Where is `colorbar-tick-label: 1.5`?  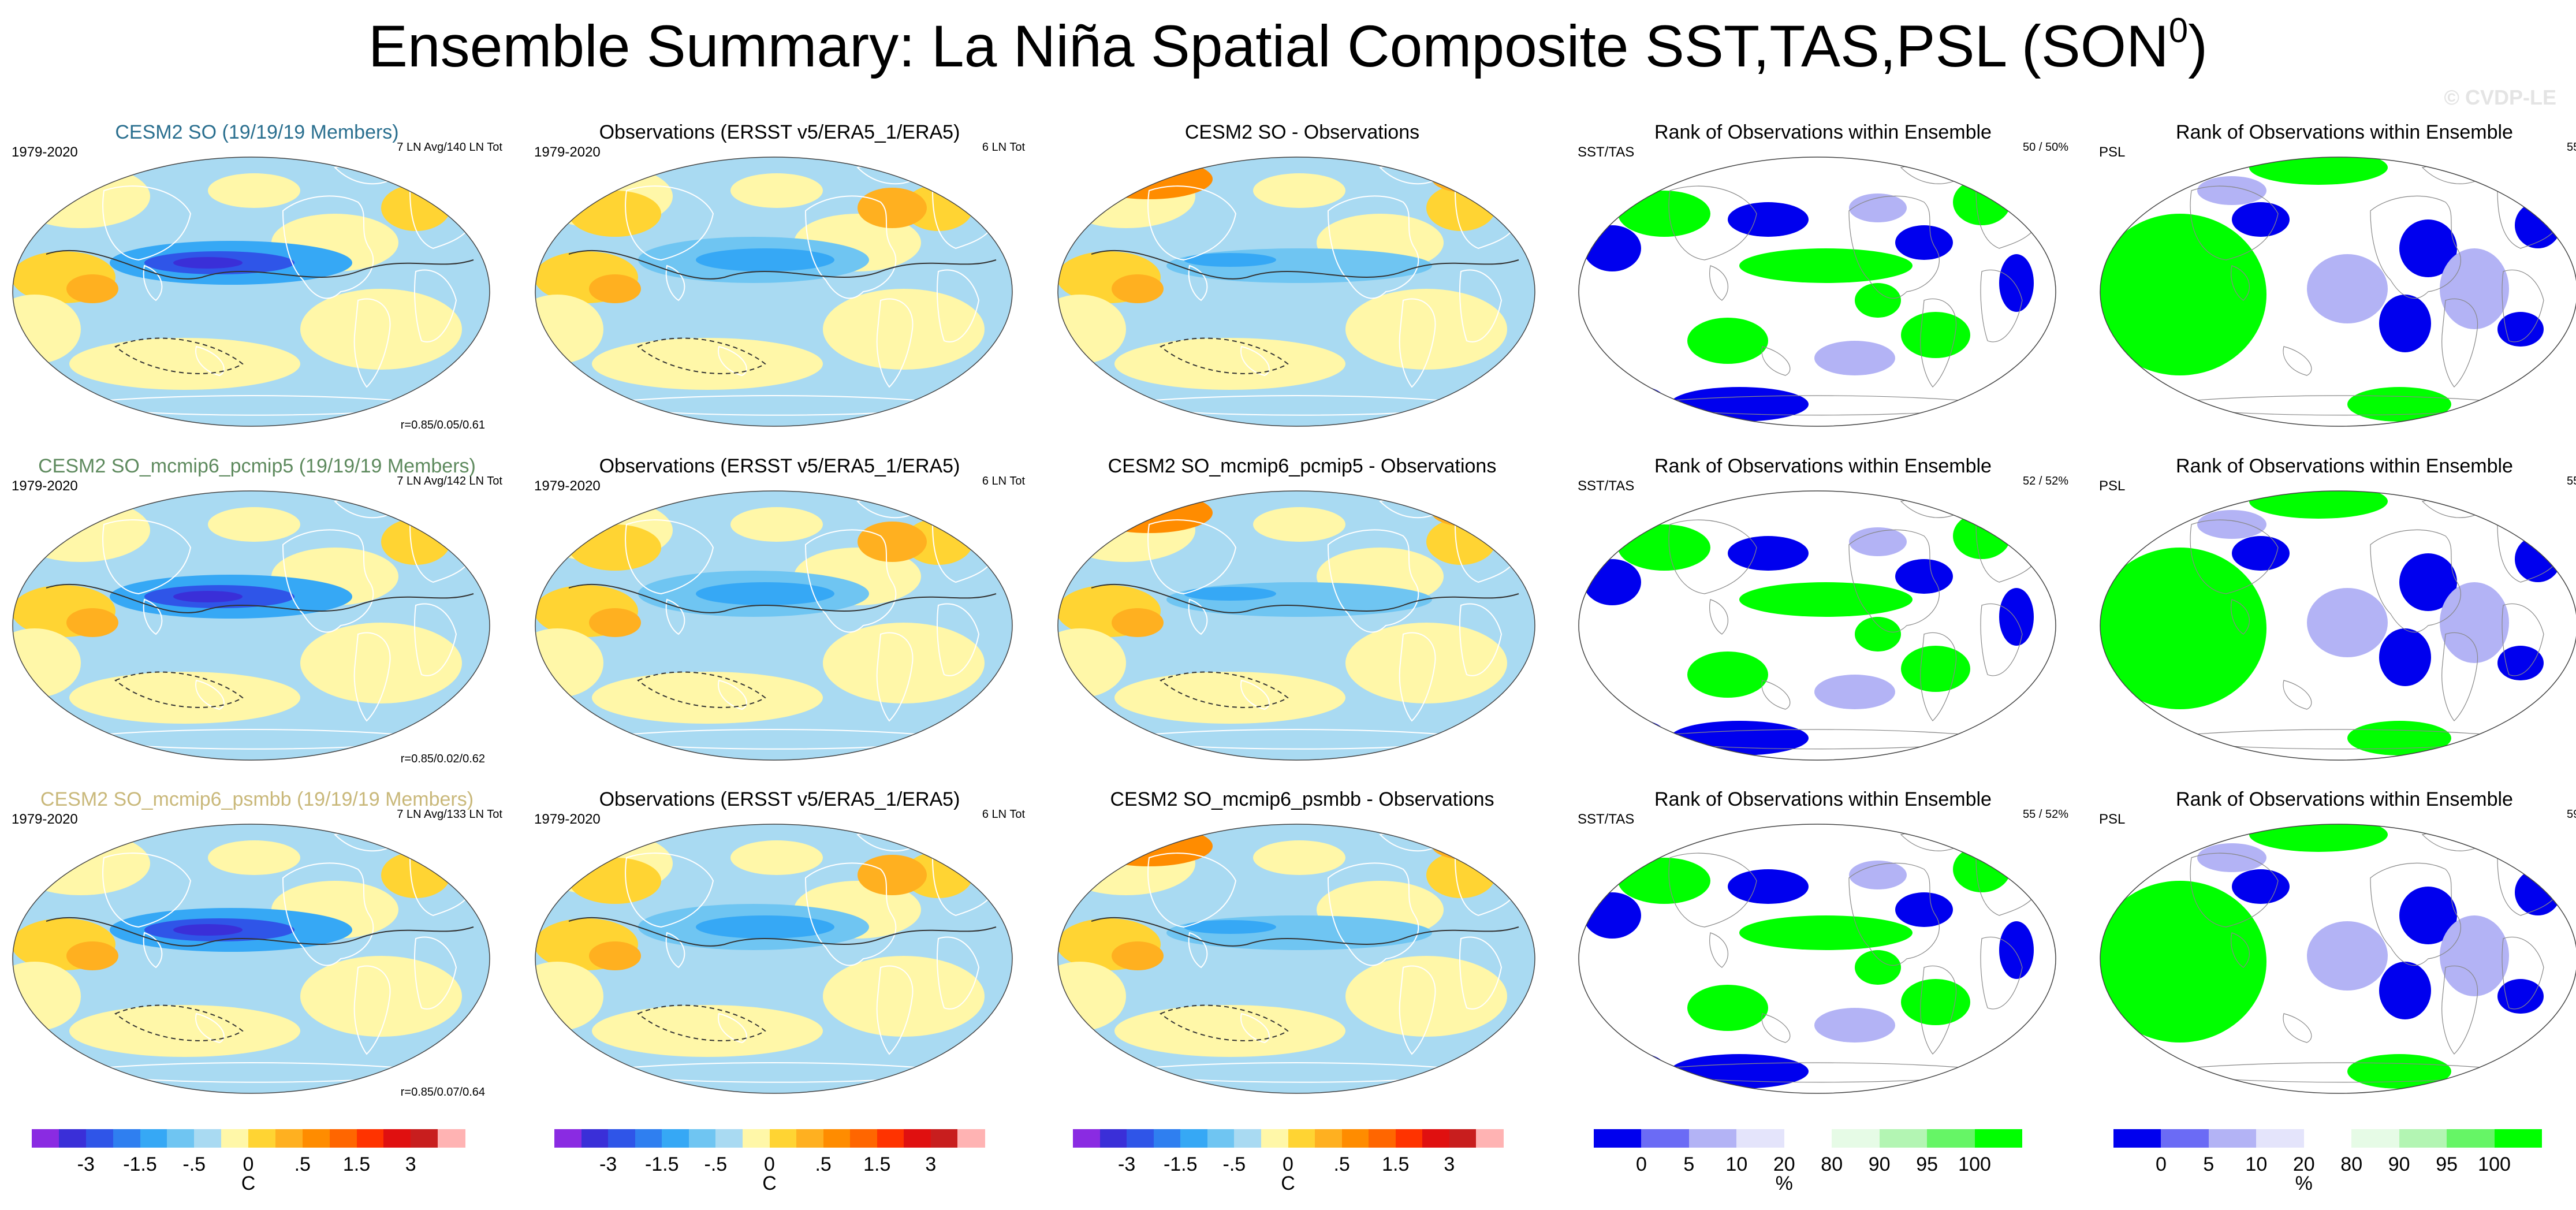 colorbar-tick-label: 1.5 is located at coordinates (877, 1164).